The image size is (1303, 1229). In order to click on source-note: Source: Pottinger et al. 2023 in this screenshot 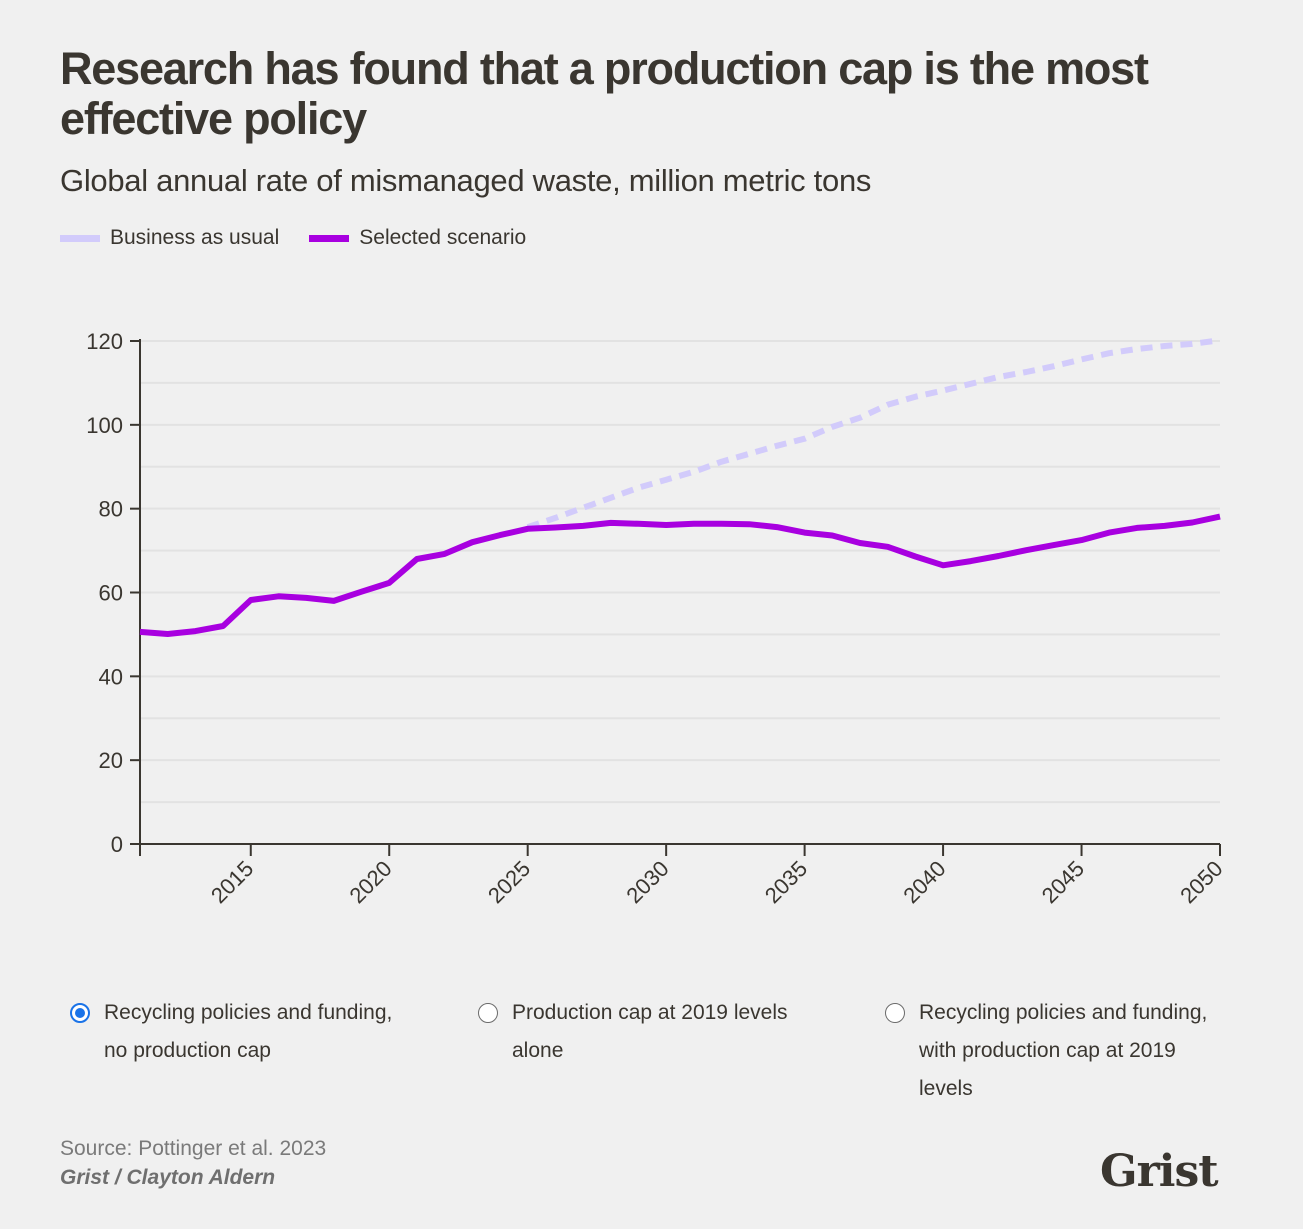, I will do `click(193, 1148)`.